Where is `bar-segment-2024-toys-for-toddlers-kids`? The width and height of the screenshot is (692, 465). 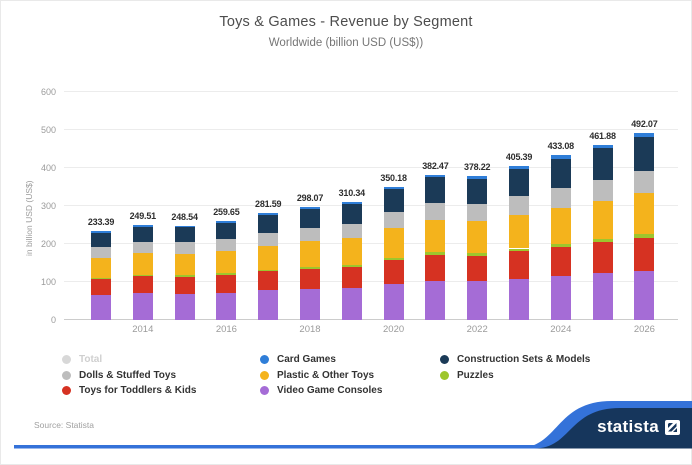
bar-segment-2024-toys-for-toddlers-kids is located at coordinates (560, 261).